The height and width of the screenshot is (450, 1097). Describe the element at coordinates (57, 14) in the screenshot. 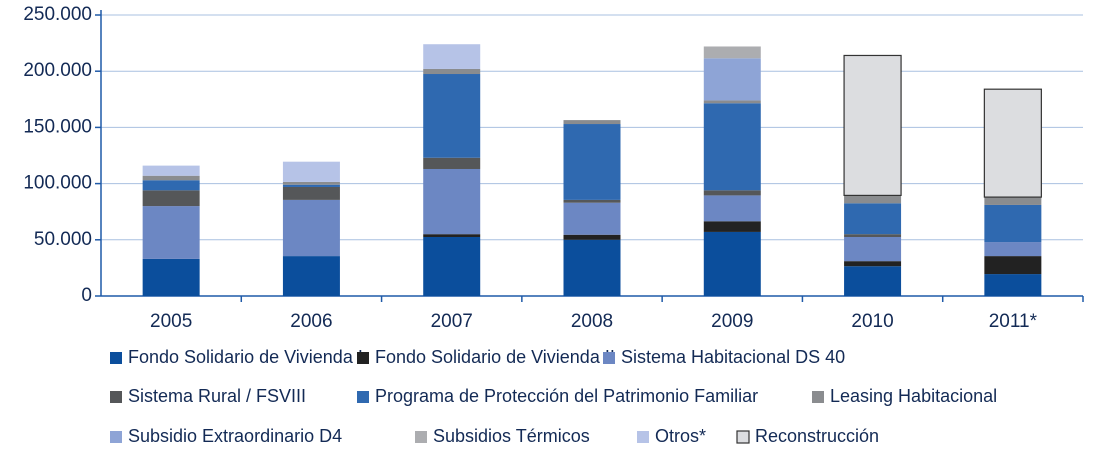

I see `y-tick-label: 250.000` at that location.